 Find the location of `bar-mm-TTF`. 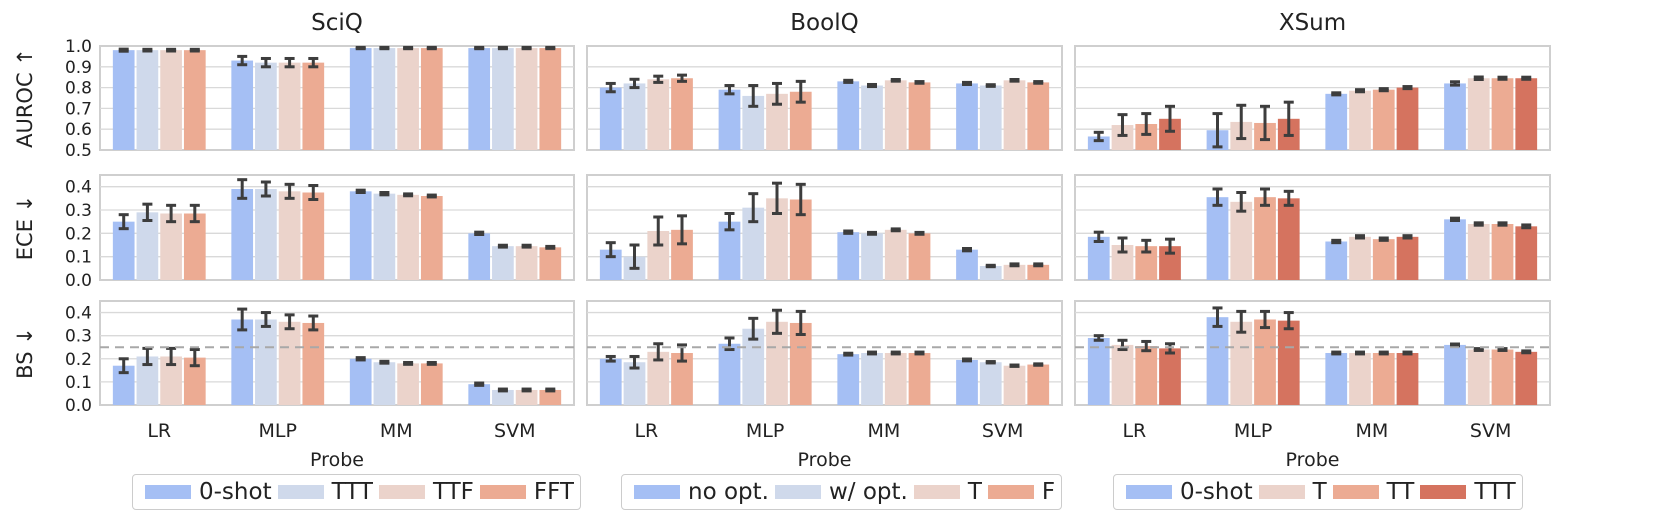

bar-mm-TTF is located at coordinates (408, 384).